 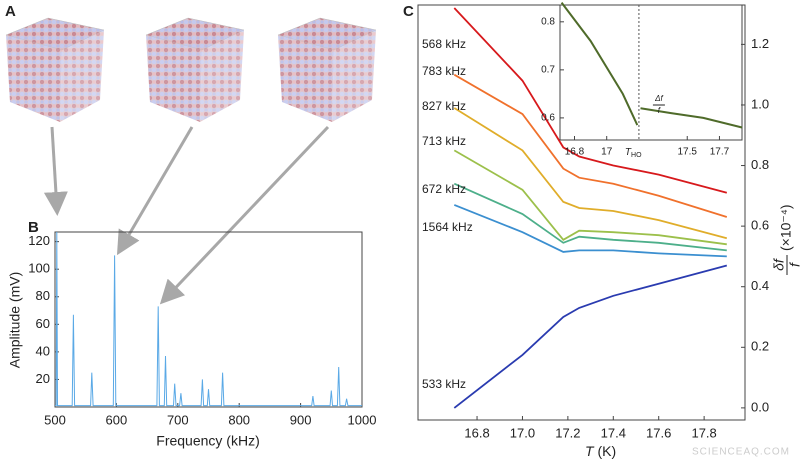 I want to click on x-tick-label: 17.6, so click(x=658, y=432).